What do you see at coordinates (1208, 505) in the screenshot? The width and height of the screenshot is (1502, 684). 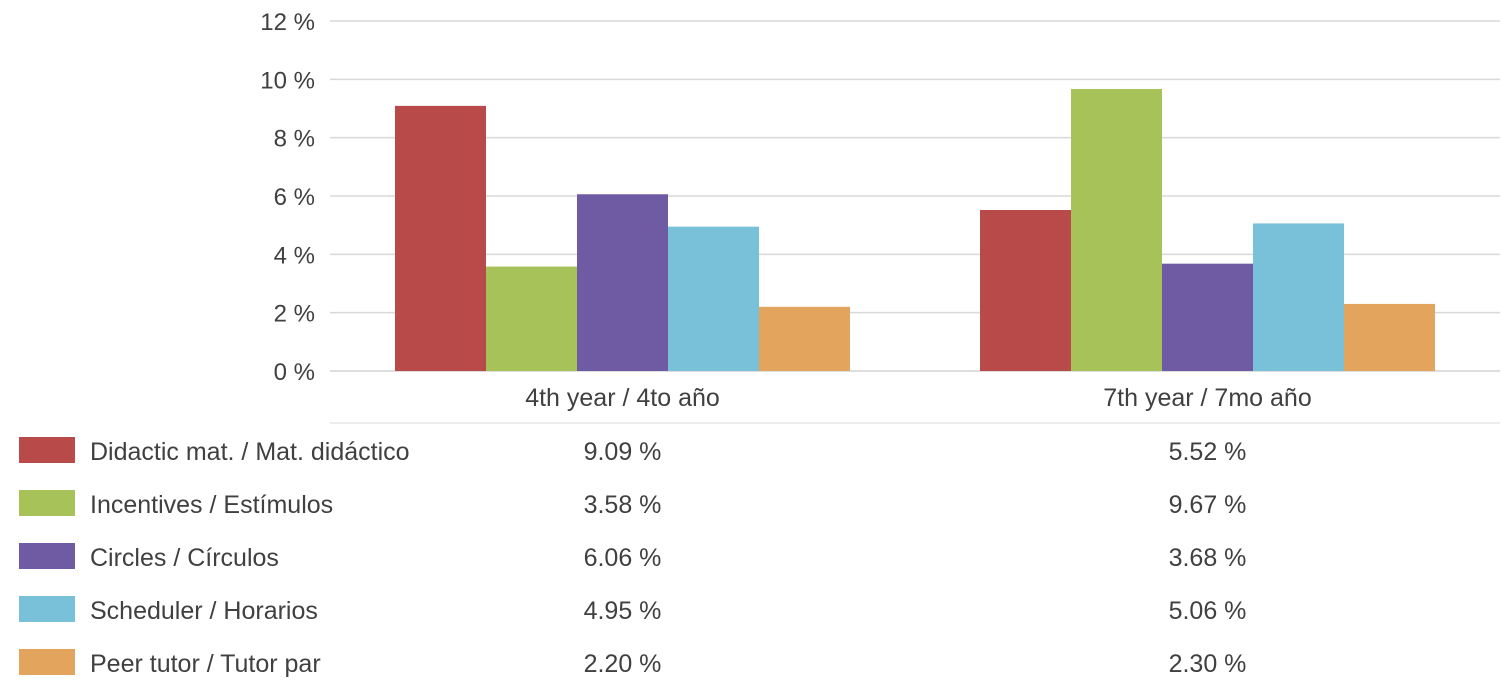 I see `data-label: 9.67 %` at bounding box center [1208, 505].